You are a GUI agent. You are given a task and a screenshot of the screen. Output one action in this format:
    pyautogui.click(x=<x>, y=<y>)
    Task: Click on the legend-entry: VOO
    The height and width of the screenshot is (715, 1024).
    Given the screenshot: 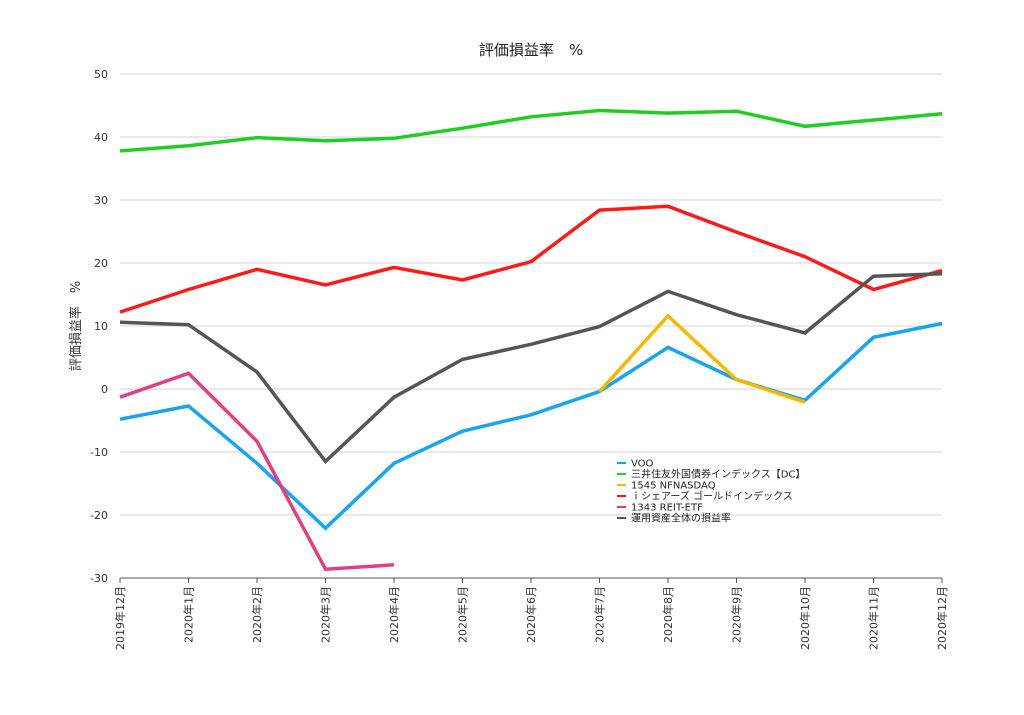 What is the action you would take?
    pyautogui.click(x=642, y=464)
    